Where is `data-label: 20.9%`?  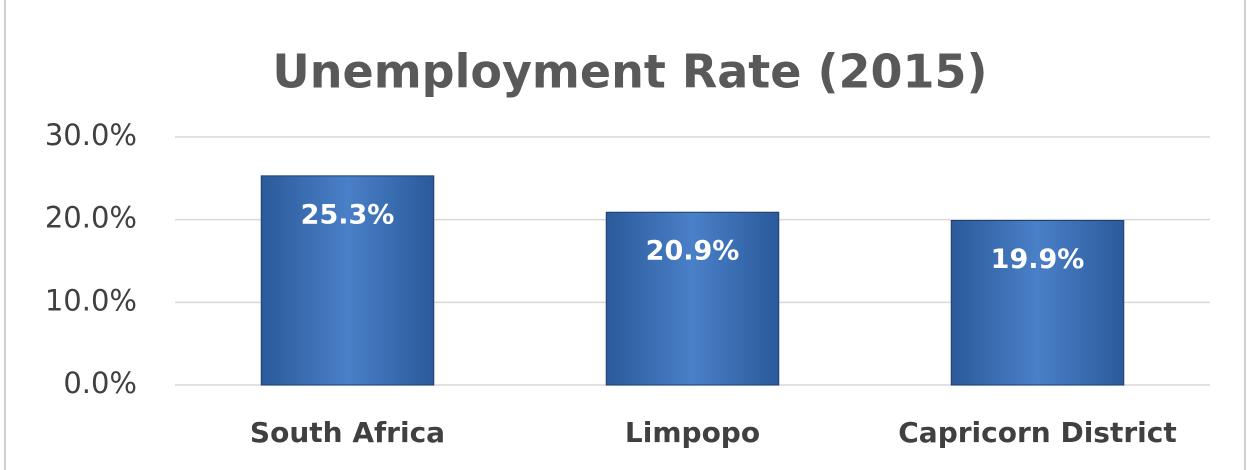
data-label: 20.9% is located at coordinates (693, 251).